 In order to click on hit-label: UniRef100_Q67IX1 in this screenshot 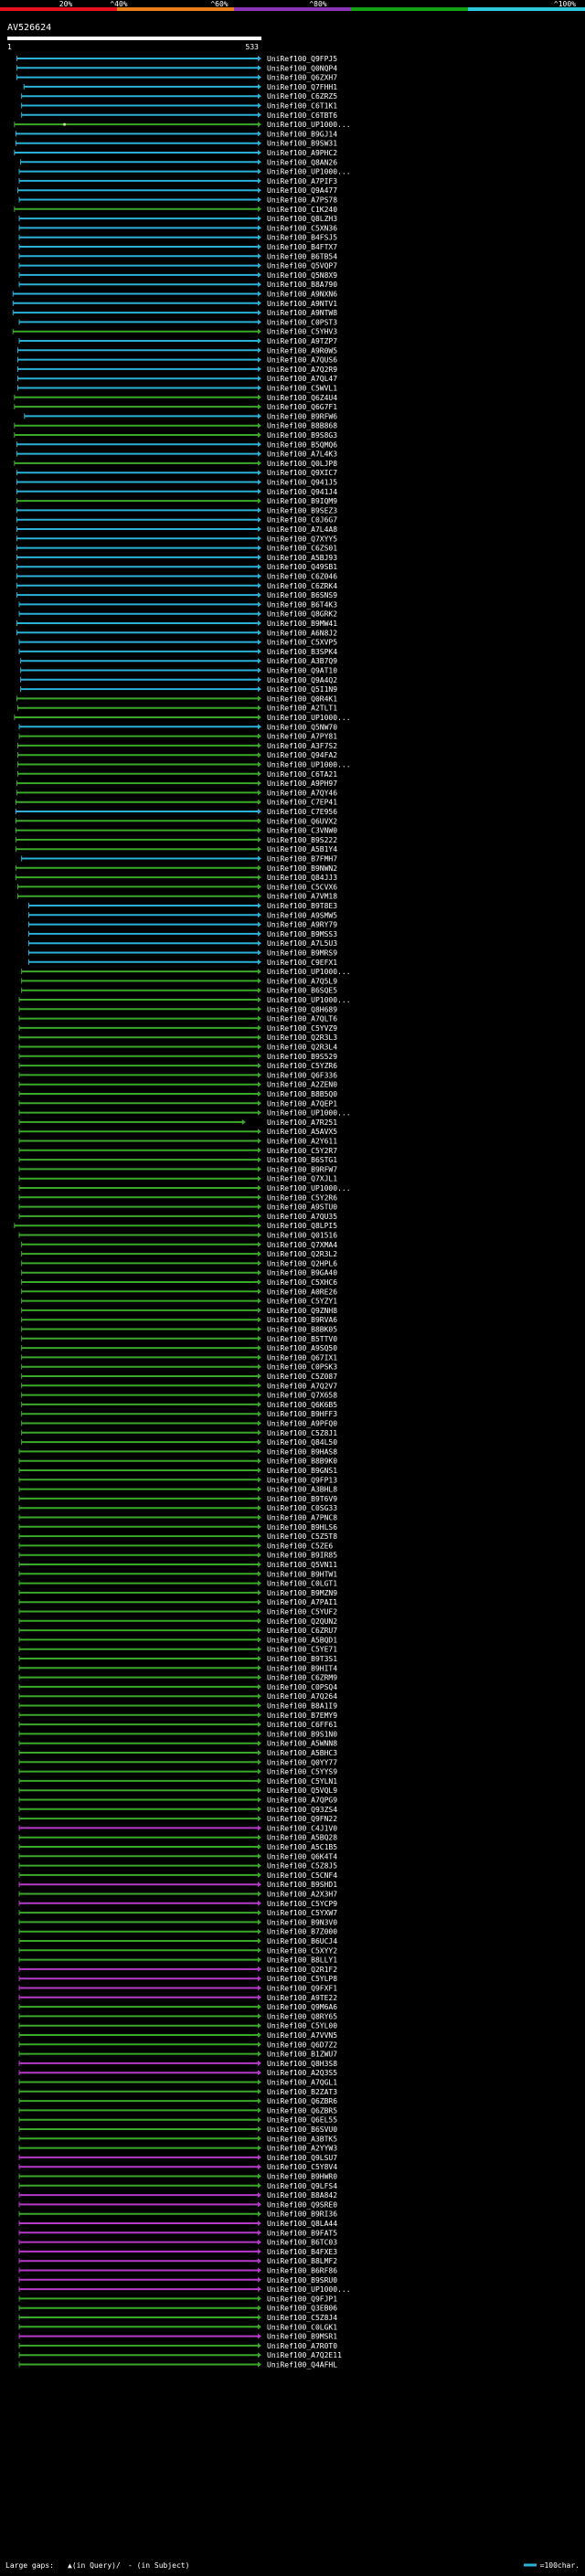, I will do `click(302, 1357)`.